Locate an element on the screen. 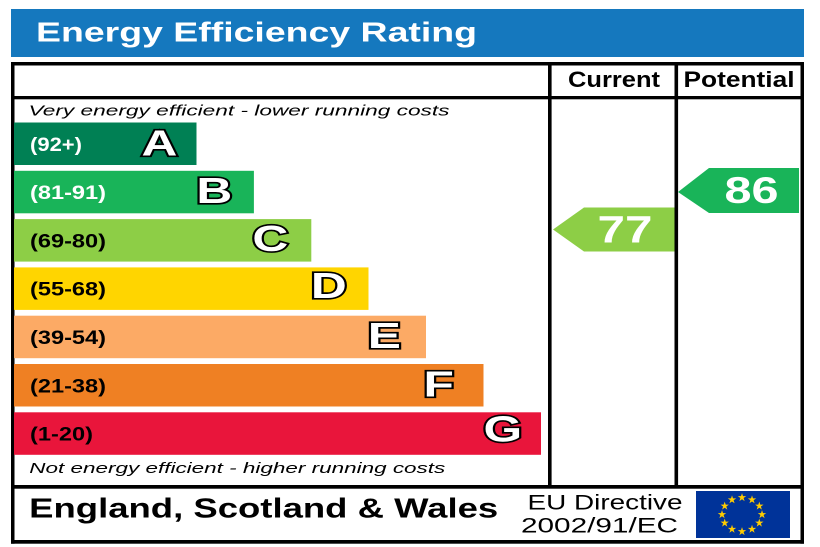 This screenshot has height=547, width=820. svg-text: (55-68) is located at coordinates (68, 290).